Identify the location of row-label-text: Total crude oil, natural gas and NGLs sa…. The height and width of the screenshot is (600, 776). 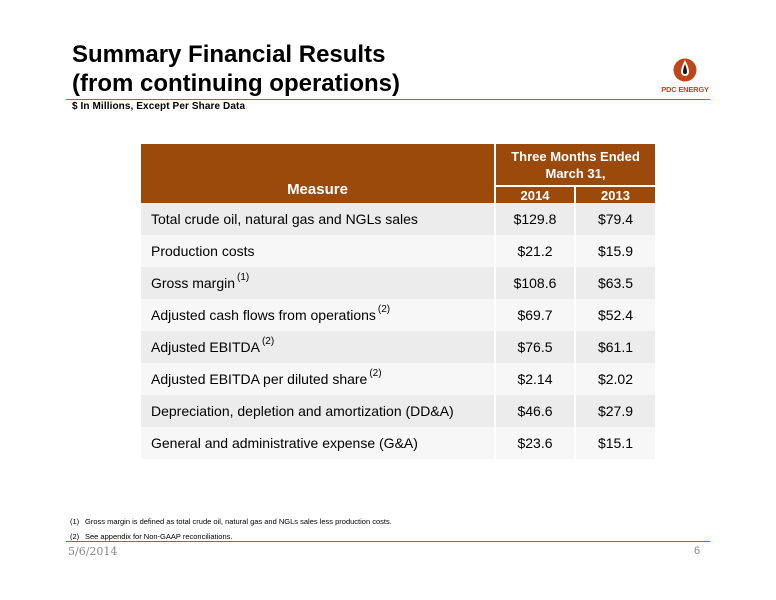
(284, 219).